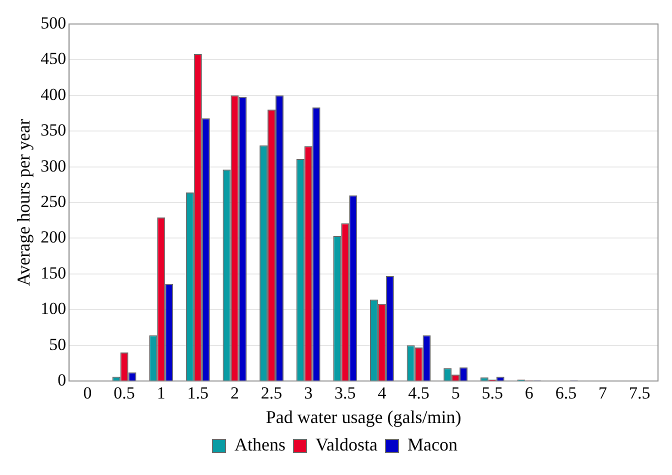 This screenshot has width=672, height=475. What do you see at coordinates (433, 444) in the screenshot?
I see `legend-label: Macon` at bounding box center [433, 444].